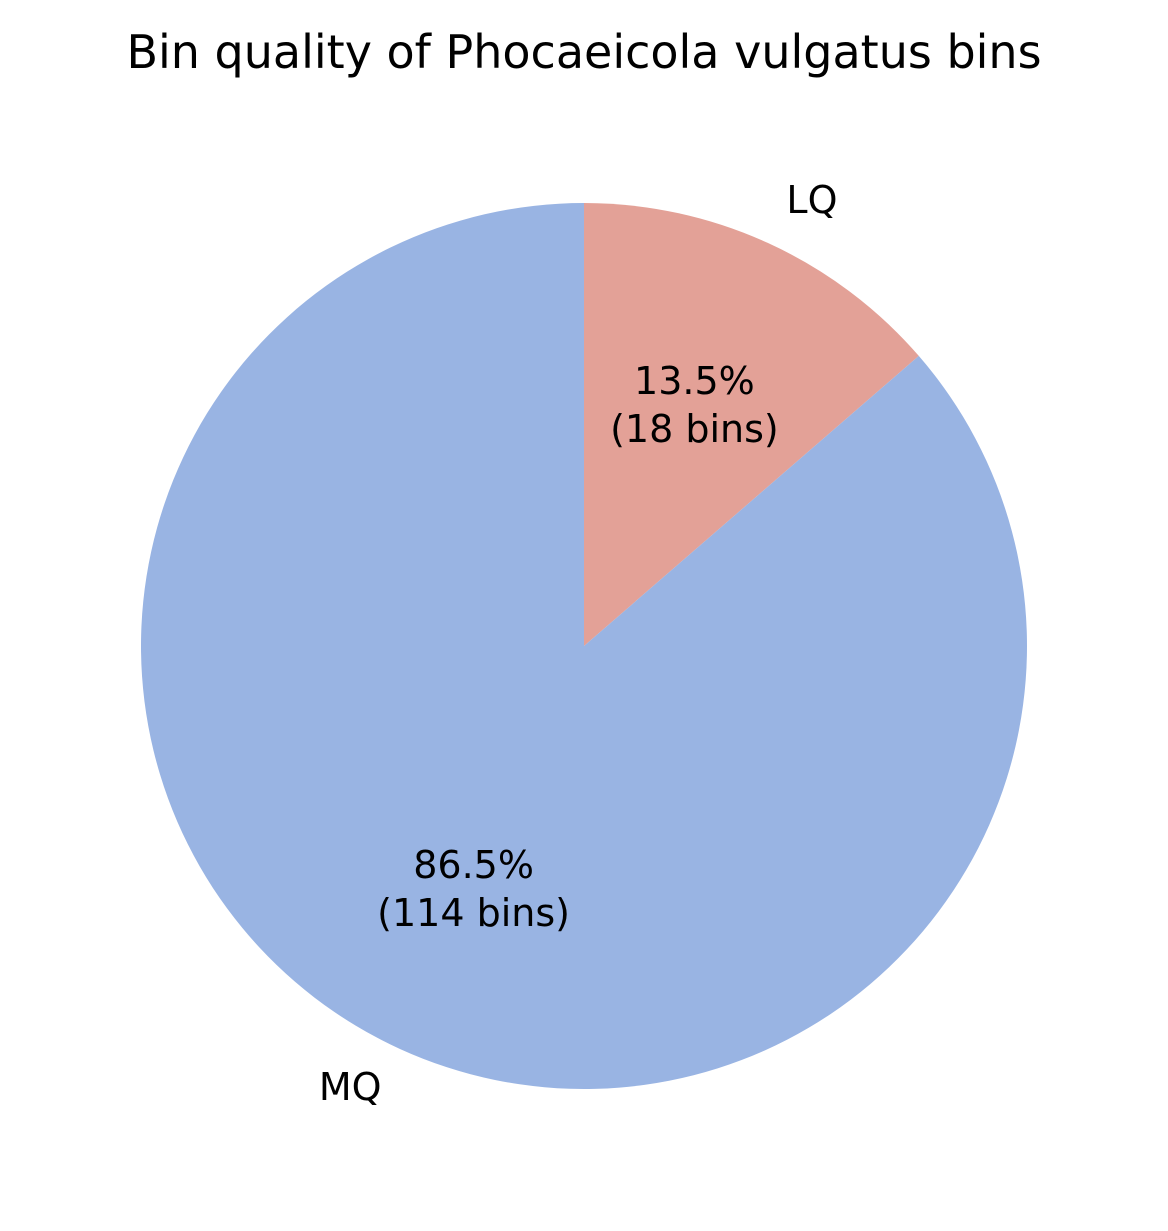 This screenshot has width=1168, height=1231. I want to click on slice-percent-lq: 13.5%, so click(694, 381).